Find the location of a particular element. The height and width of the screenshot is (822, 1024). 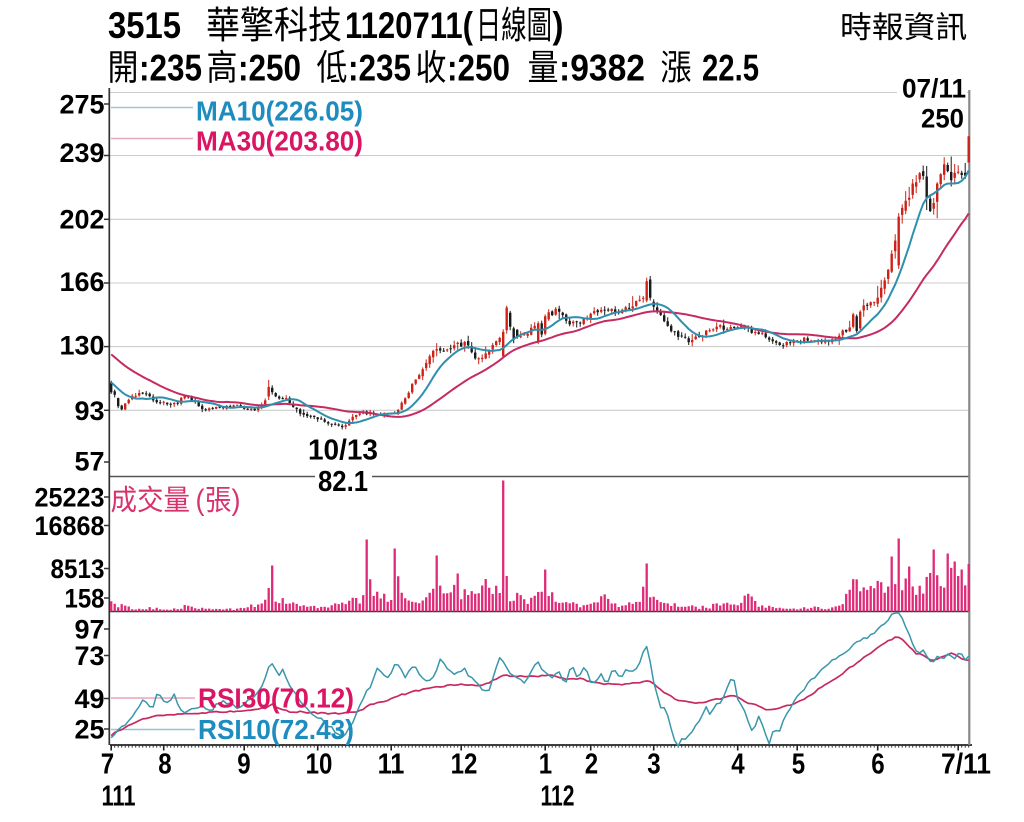

svg-text: :9382 is located at coordinates (602, 68).